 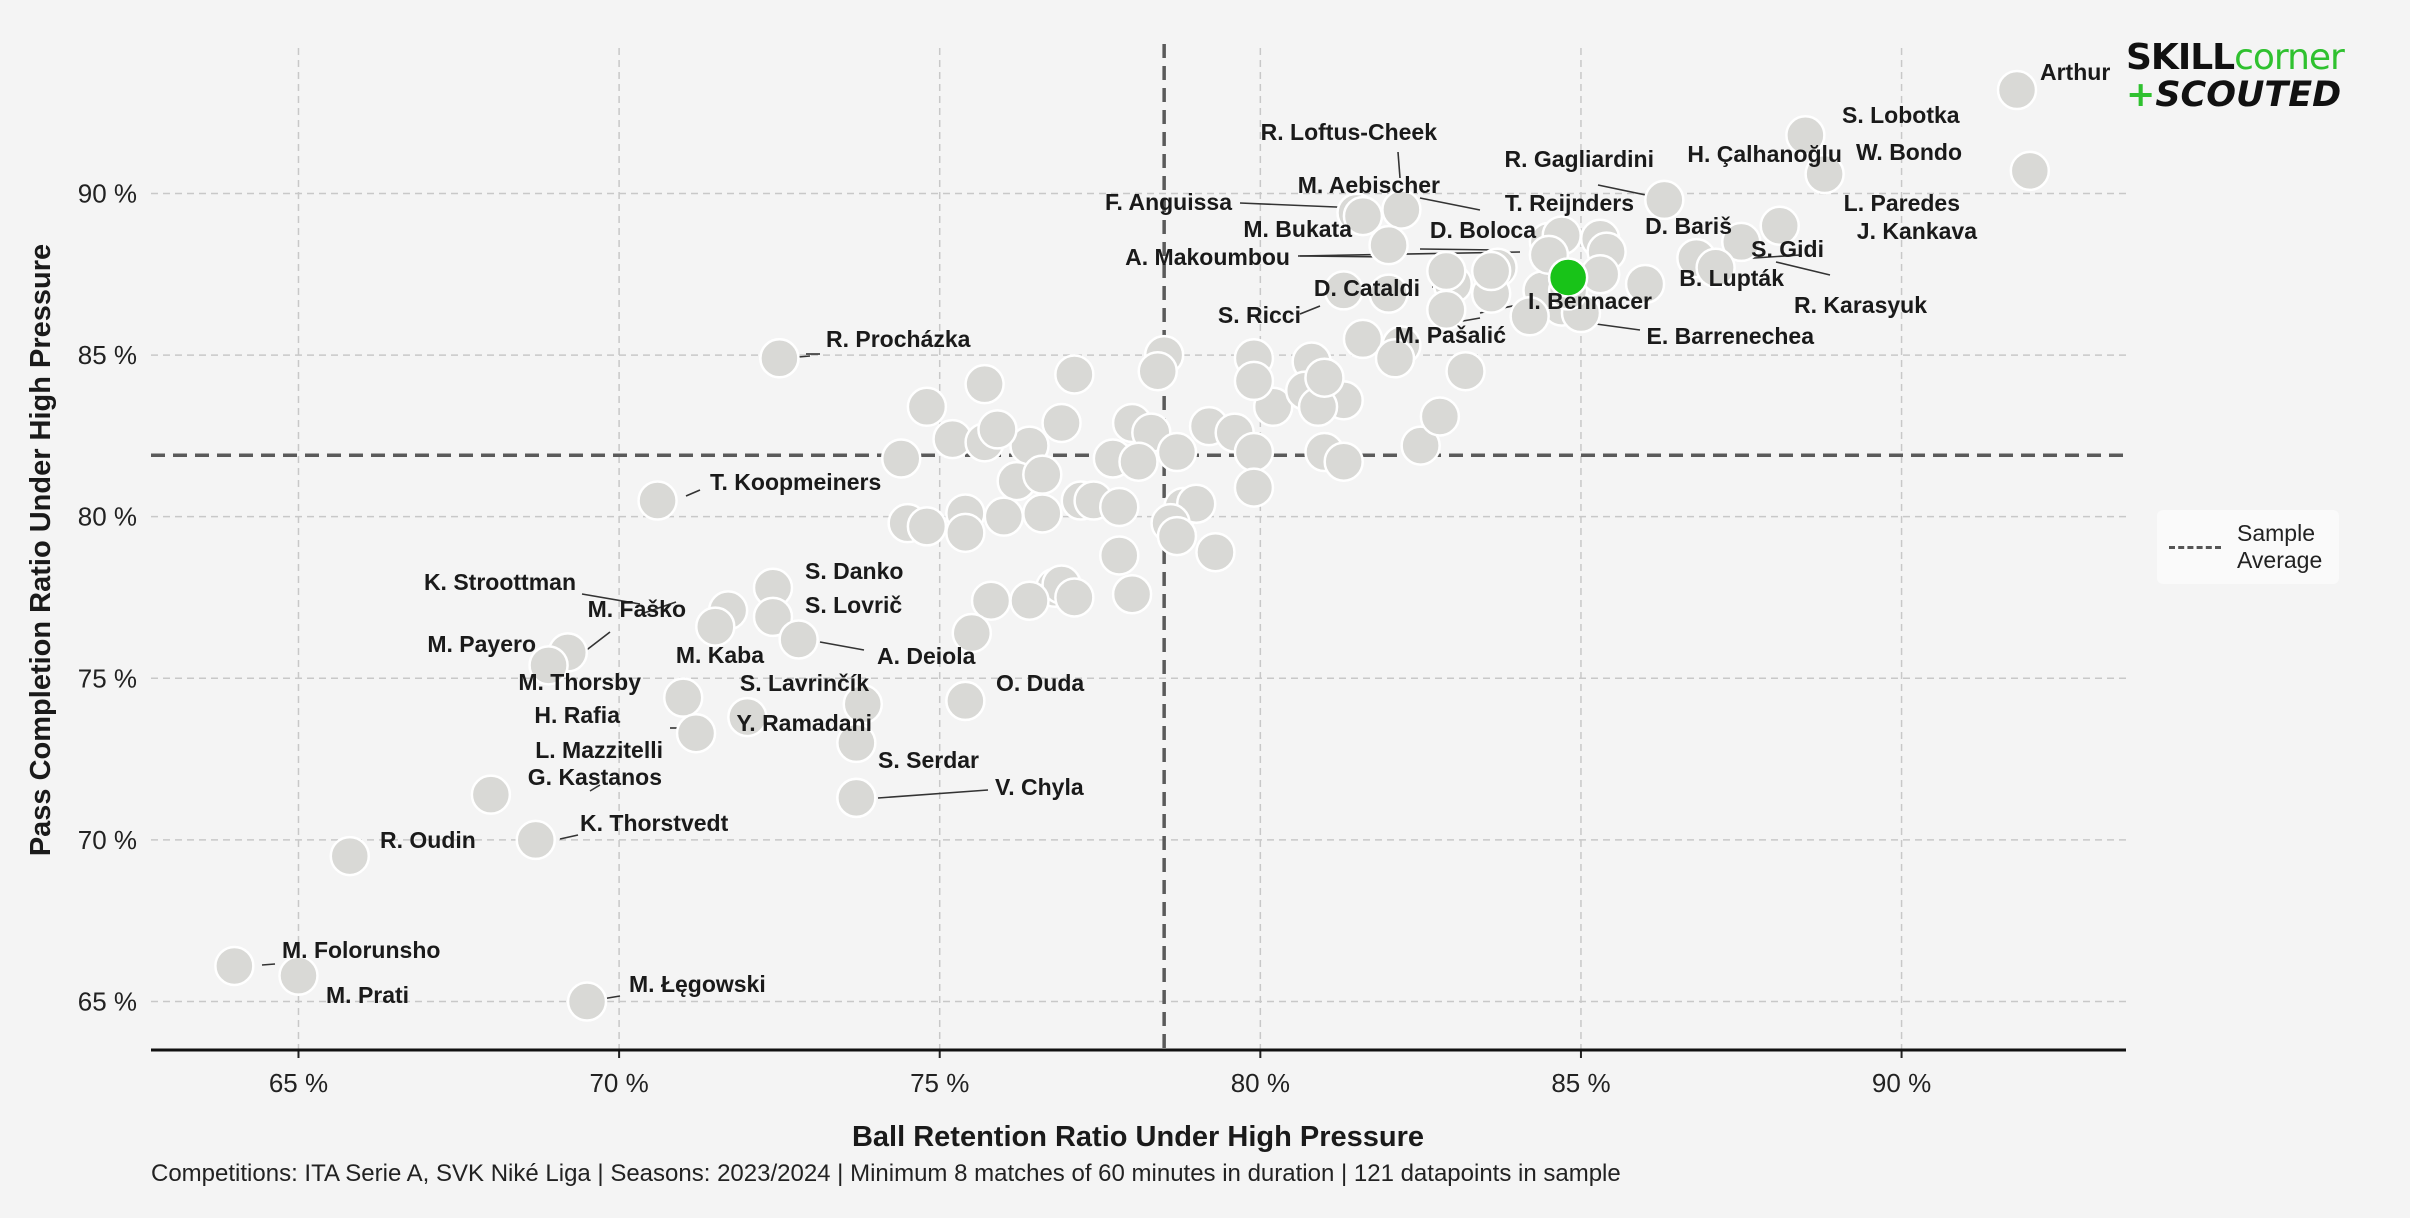 I want to click on point-label: S. Lovrič, so click(x=853, y=605).